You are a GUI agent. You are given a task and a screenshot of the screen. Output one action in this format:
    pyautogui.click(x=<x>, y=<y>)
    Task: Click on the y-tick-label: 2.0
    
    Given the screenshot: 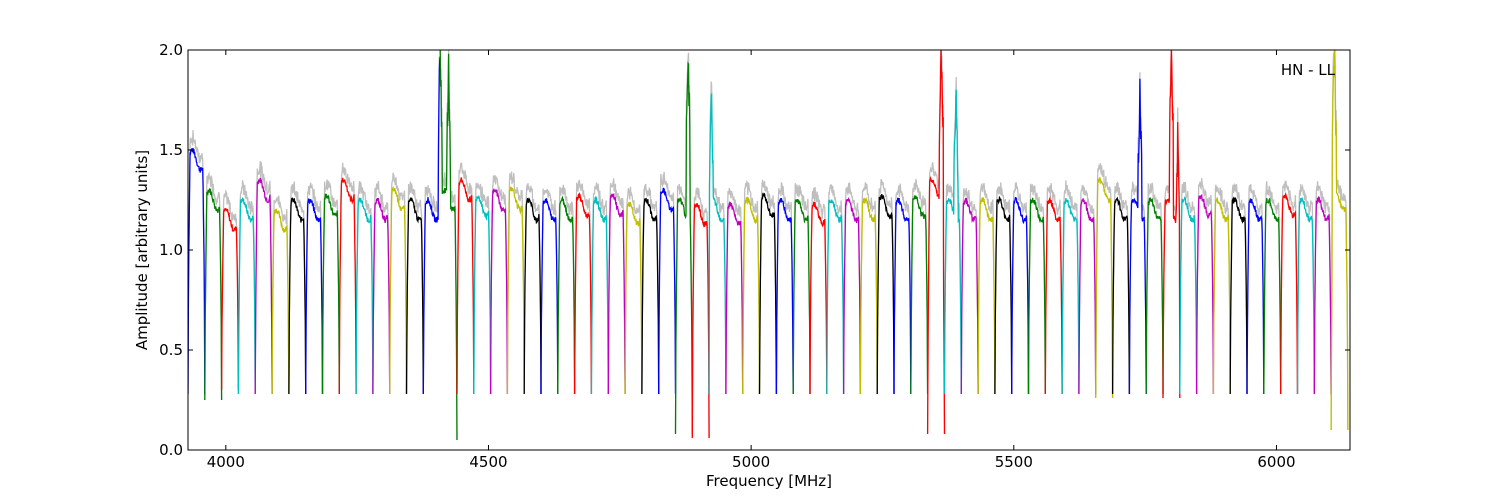 What is the action you would take?
    pyautogui.click(x=171, y=50)
    